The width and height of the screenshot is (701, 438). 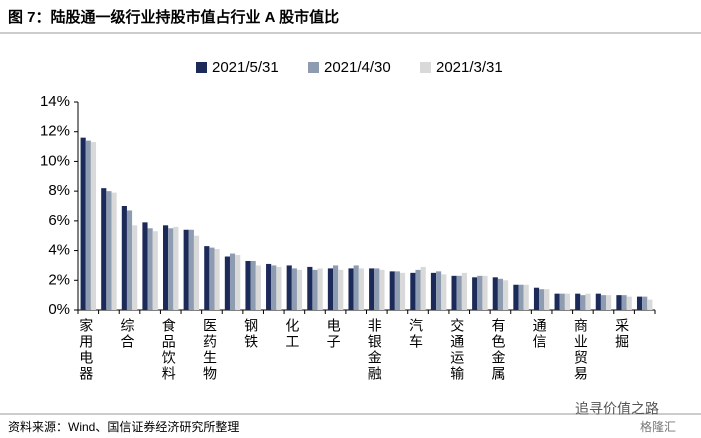 What do you see at coordinates (375, 350) in the screenshot?
I see `x-tick-label: 非银金融` at bounding box center [375, 350].